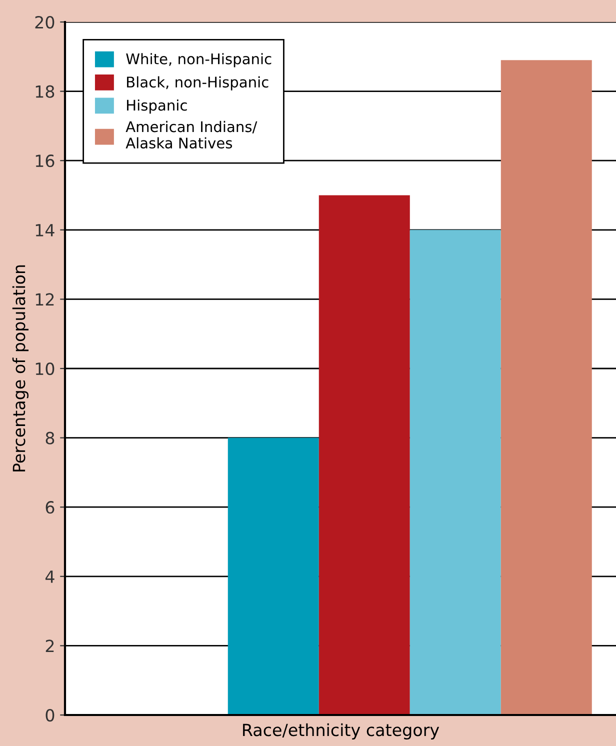 Image resolution: width=616 pixels, height=746 pixels. I want to click on y-tick-label: 10, so click(45, 369).